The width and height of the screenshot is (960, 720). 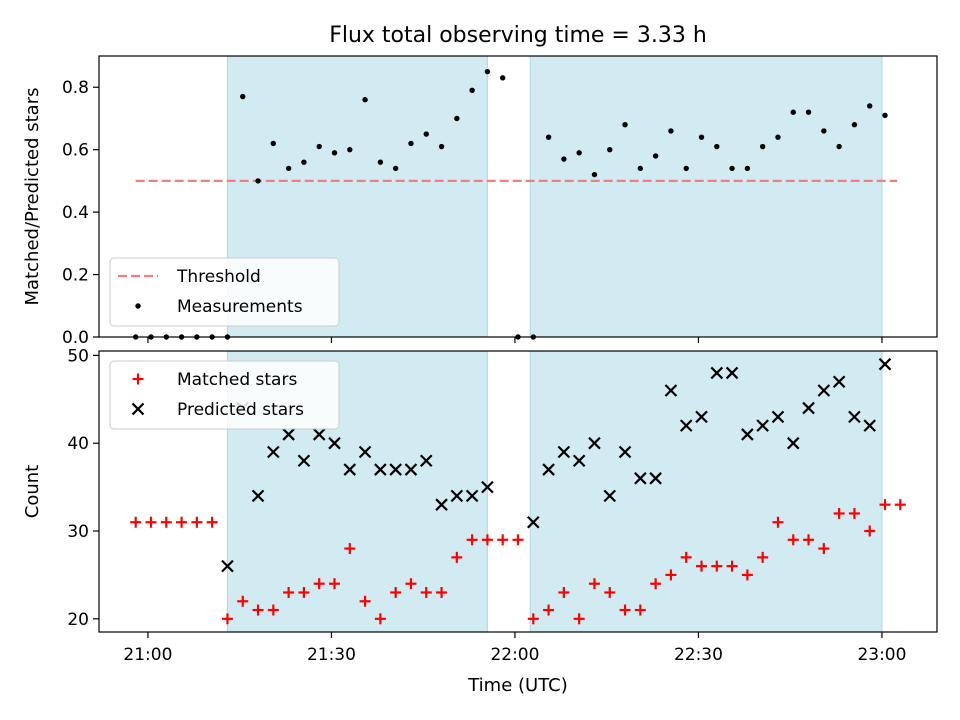 I want to click on y-tick-label: 0.4, so click(x=75, y=213).